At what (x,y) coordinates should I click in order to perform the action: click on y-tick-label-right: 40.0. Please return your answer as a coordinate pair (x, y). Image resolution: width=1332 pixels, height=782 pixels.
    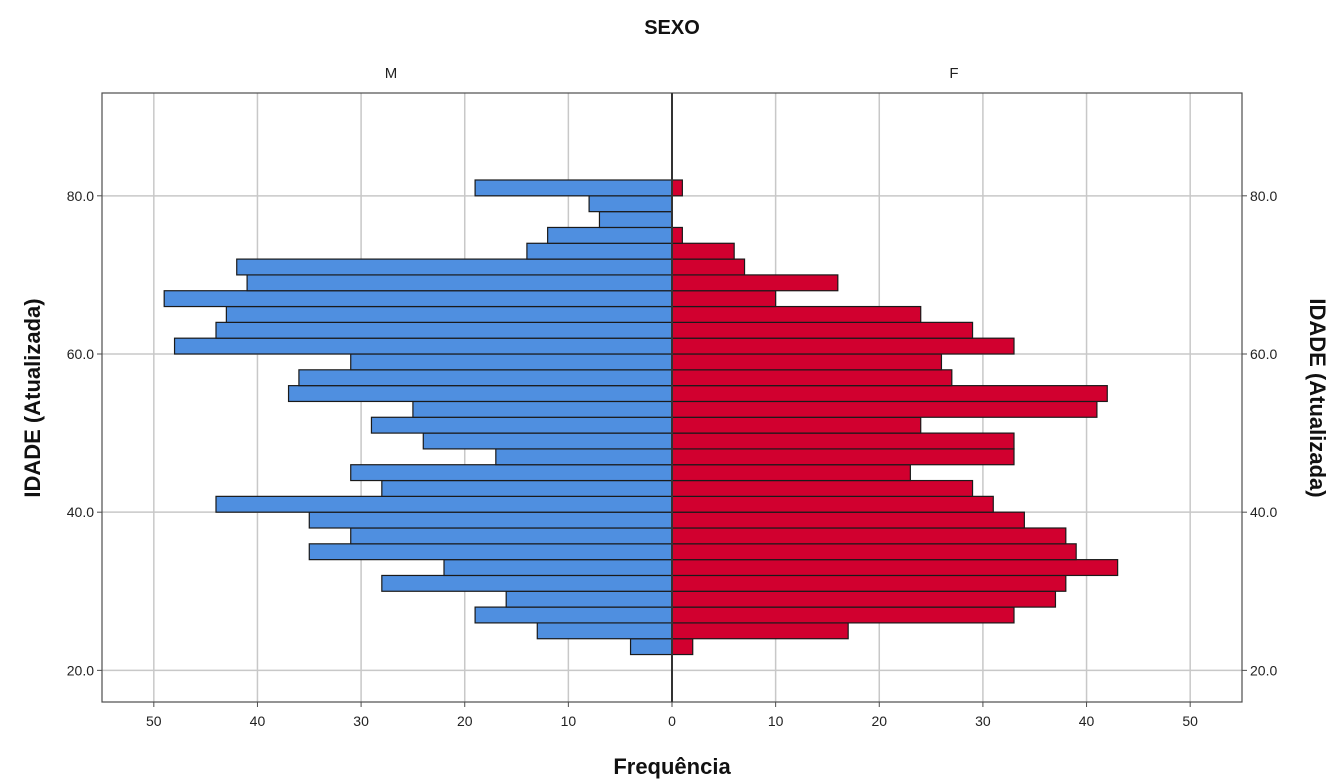
    Looking at the image, I should click on (1263, 512).